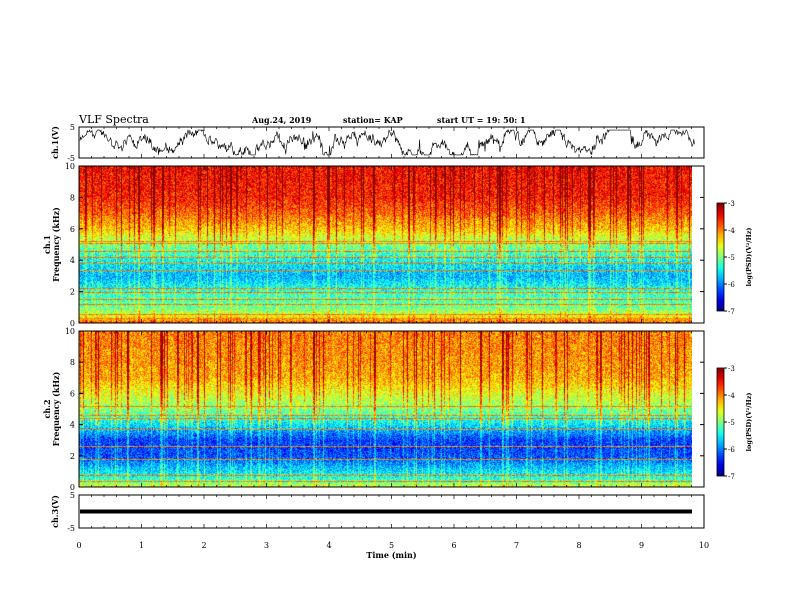 The width and height of the screenshot is (792, 612). What do you see at coordinates (141, 545) in the screenshot?
I see `x-tick-label: 1` at bounding box center [141, 545].